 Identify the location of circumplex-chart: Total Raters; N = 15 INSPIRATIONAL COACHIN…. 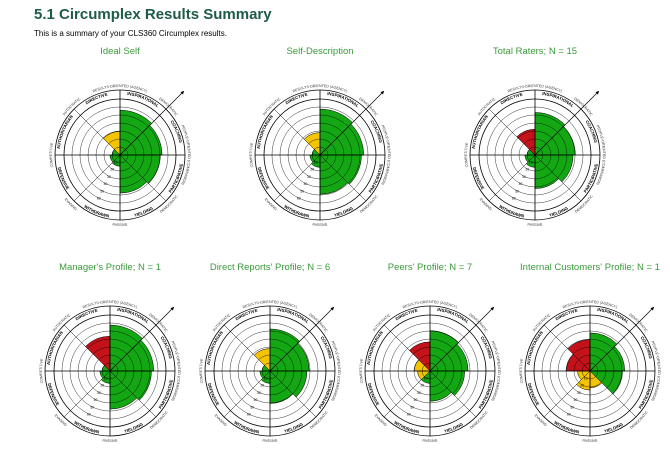
(535, 146).